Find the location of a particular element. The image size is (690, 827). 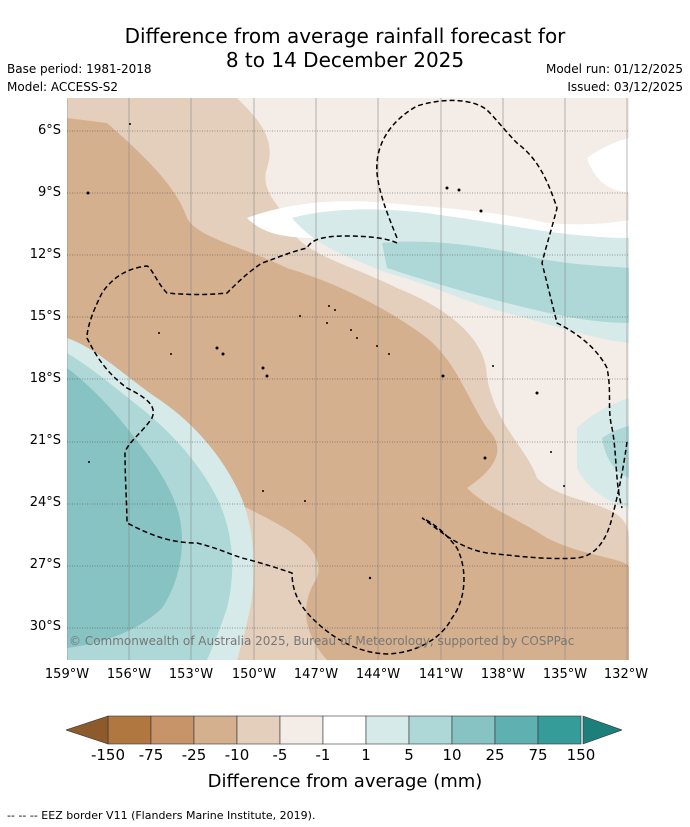

legend-tick: -10 is located at coordinates (237, 755).